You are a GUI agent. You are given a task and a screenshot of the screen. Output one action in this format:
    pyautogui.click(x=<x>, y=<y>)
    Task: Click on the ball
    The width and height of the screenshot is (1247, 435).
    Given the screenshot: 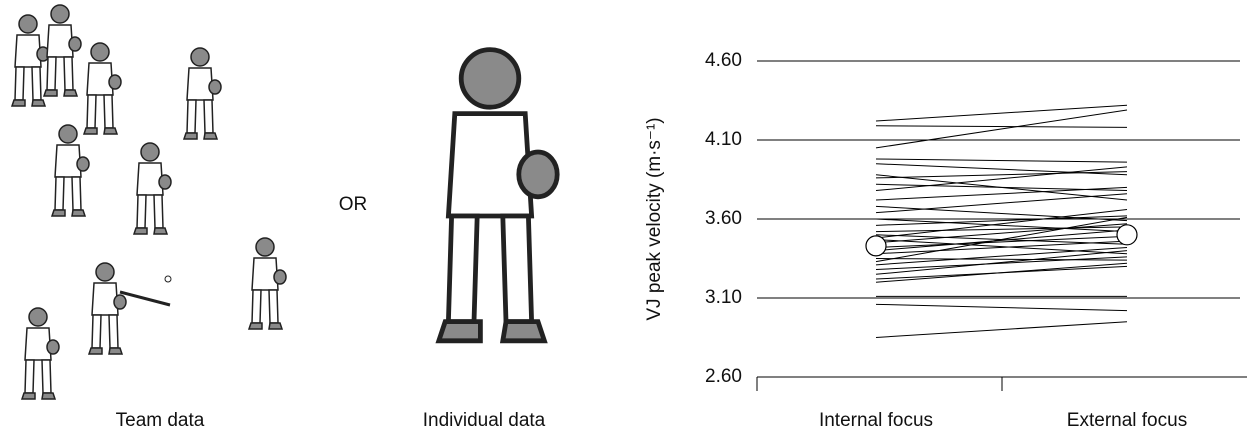 What is the action you would take?
    pyautogui.click(x=168, y=279)
    